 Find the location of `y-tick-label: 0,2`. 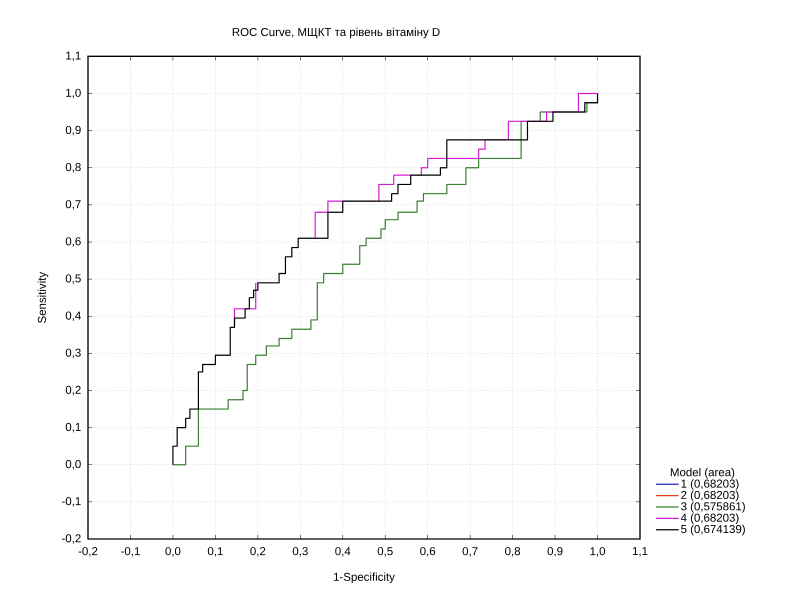

y-tick-label: 0,2 is located at coordinates (73, 391).